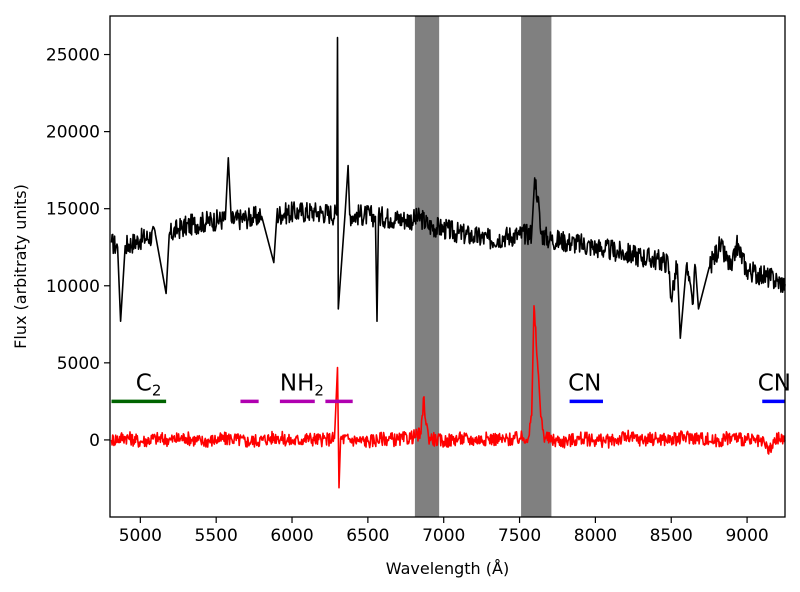 Image resolution: width=800 pixels, height=592 pixels. I want to click on x-axis-label: Wavelength (Å), so click(447, 568).